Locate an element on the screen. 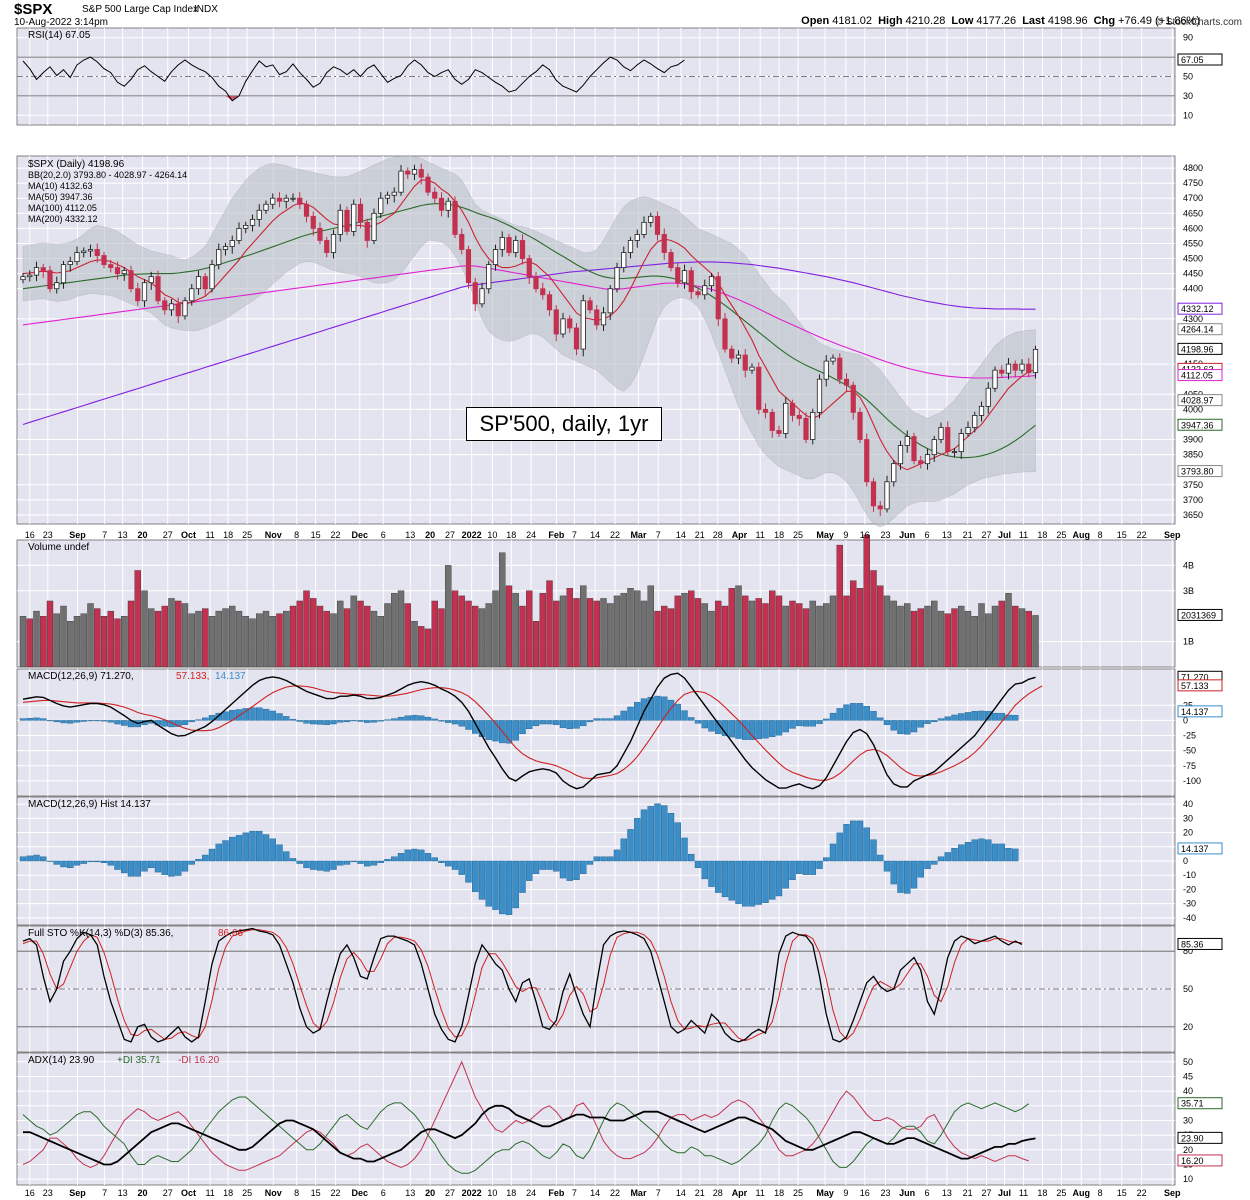 This screenshot has width=1250, height=1200. price-tag-0-box is located at coordinates (1200, 308).